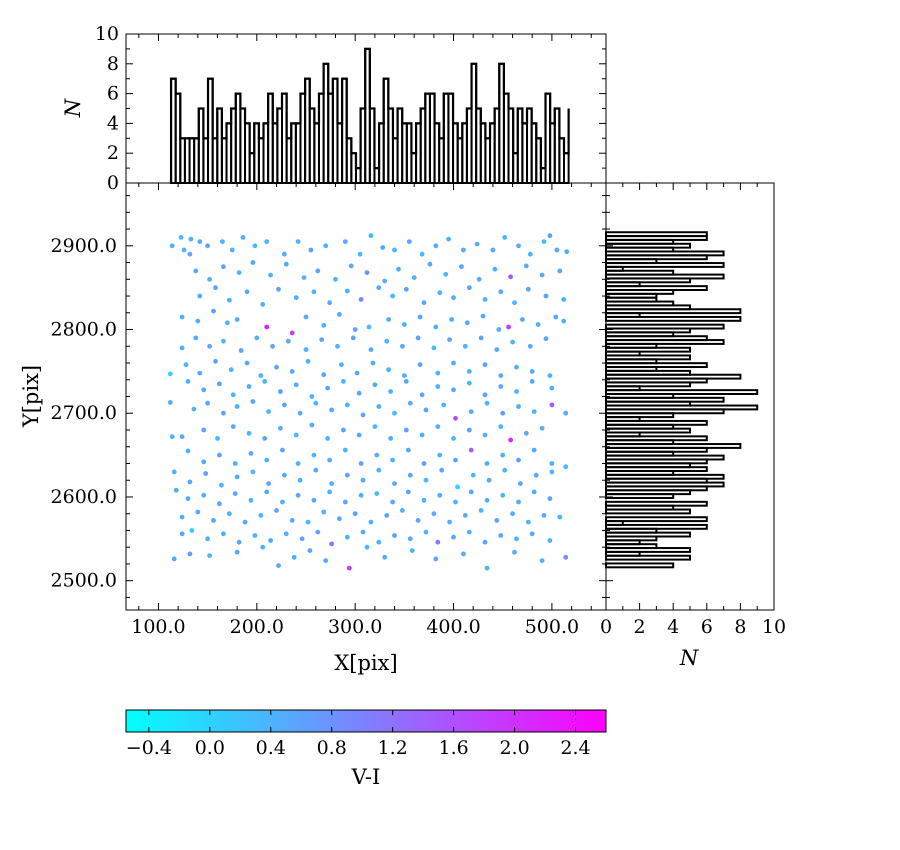  I want to click on top-hist-y-tick-label: 6, so click(113, 94).